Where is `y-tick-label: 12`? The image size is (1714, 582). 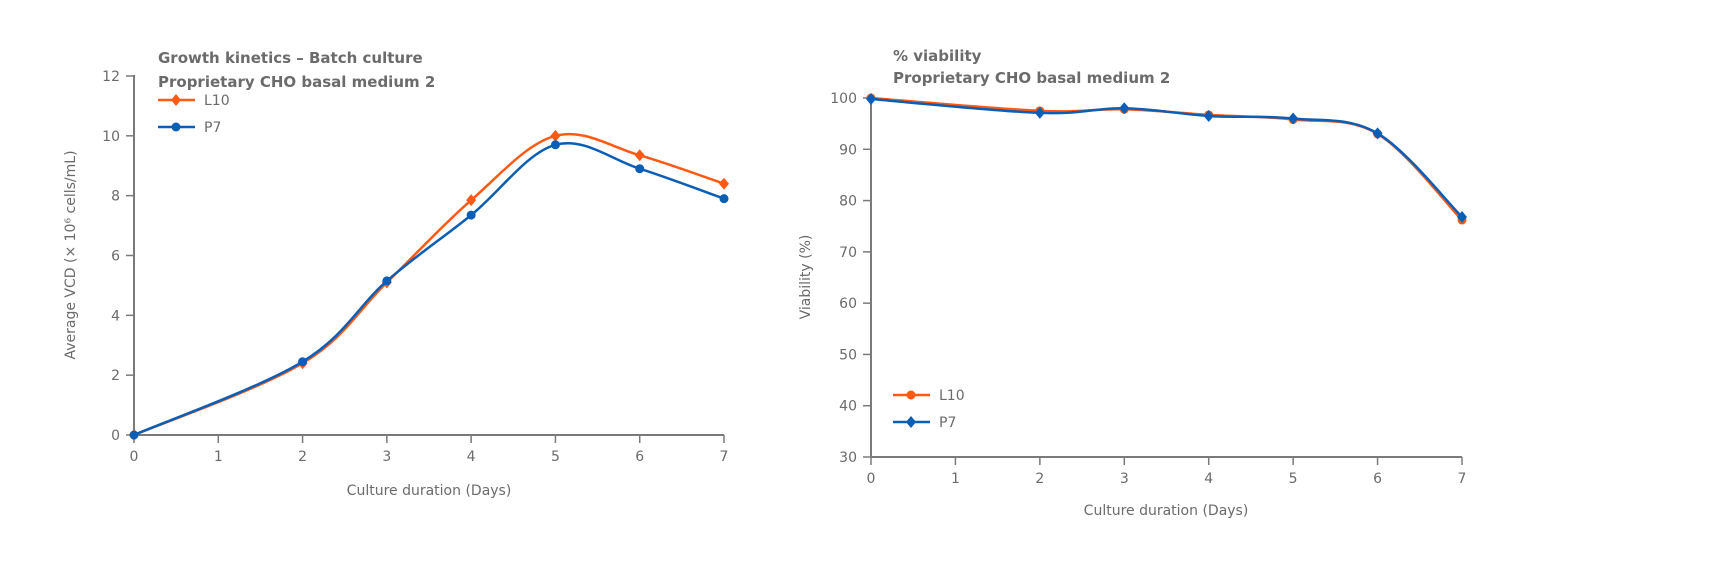 y-tick-label: 12 is located at coordinates (111, 77).